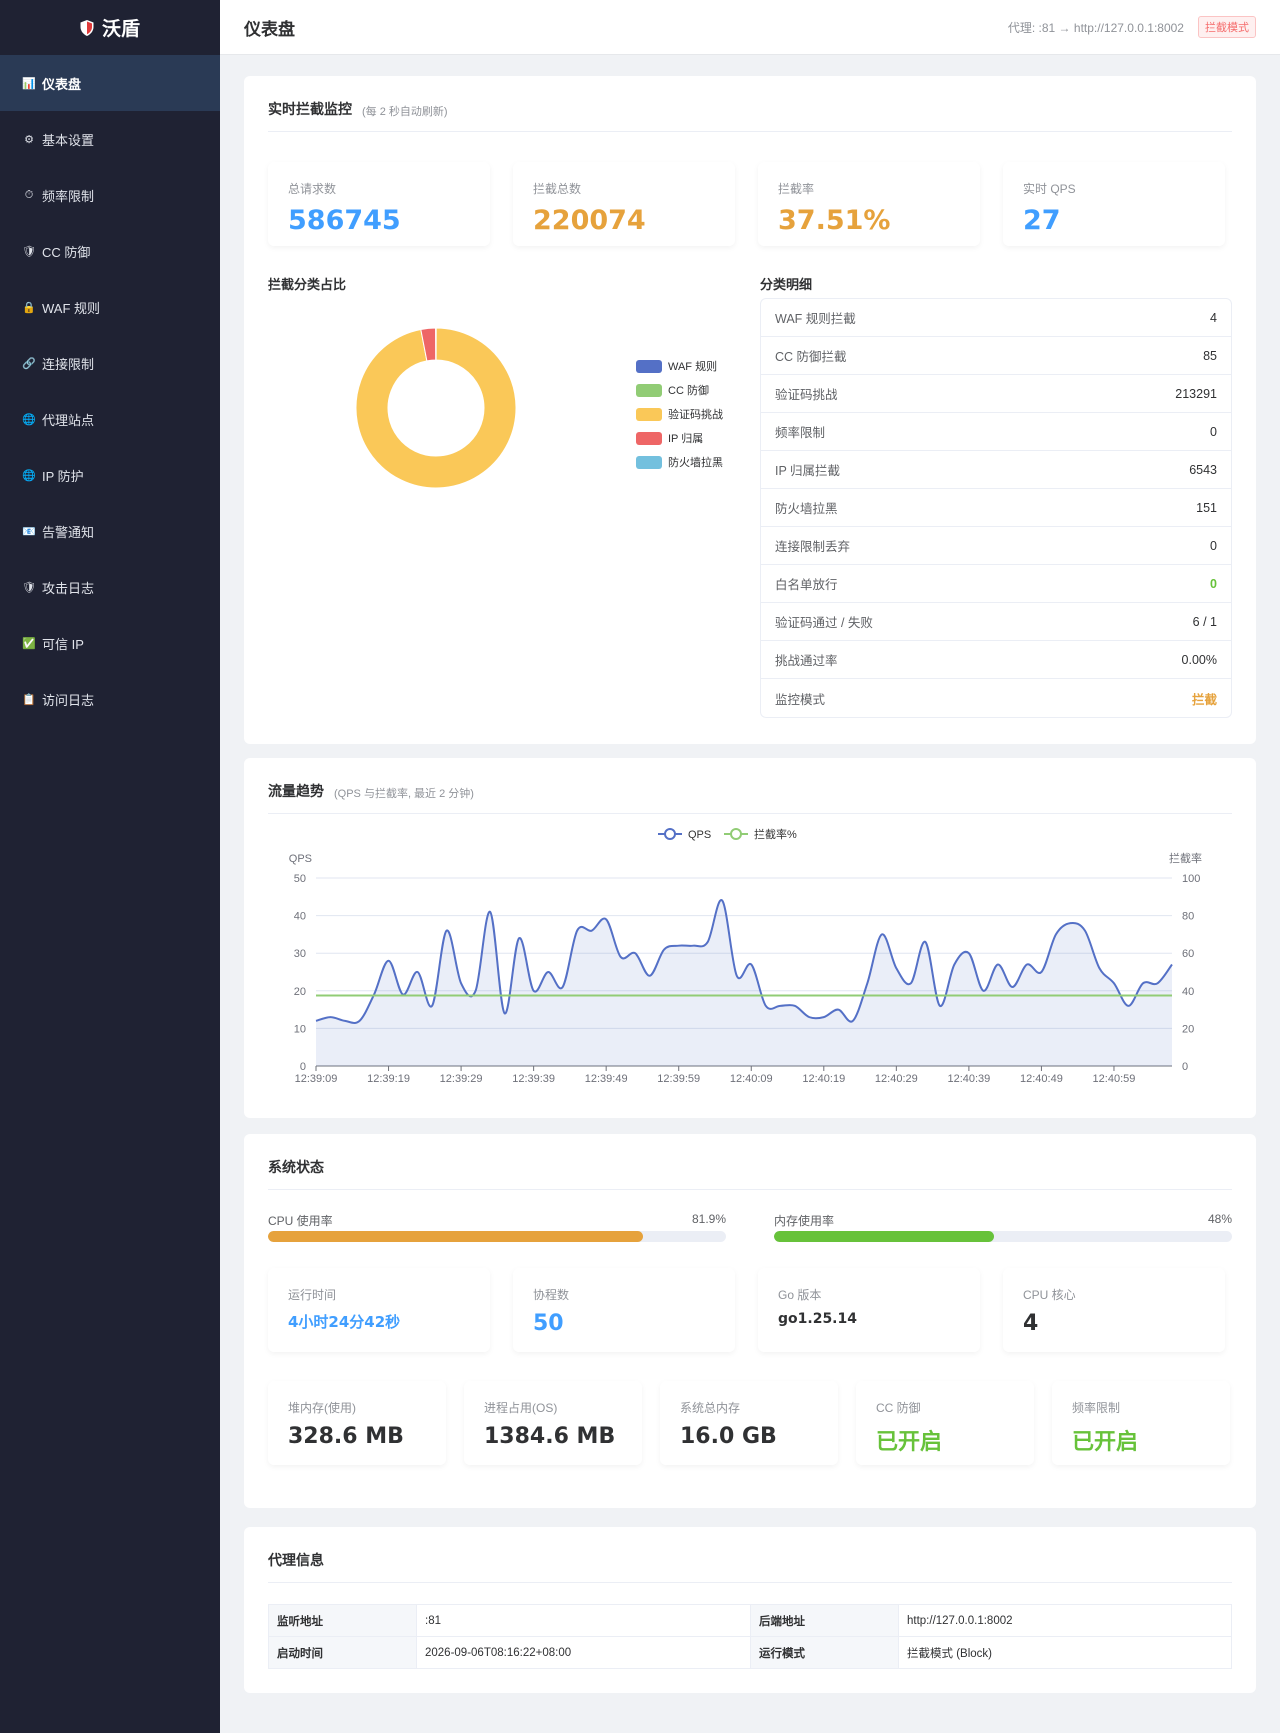  Describe the element at coordinates (357, 1423) in the screenshot. I see `stat-card: 堆内存(使用) 328.6 MB` at that location.